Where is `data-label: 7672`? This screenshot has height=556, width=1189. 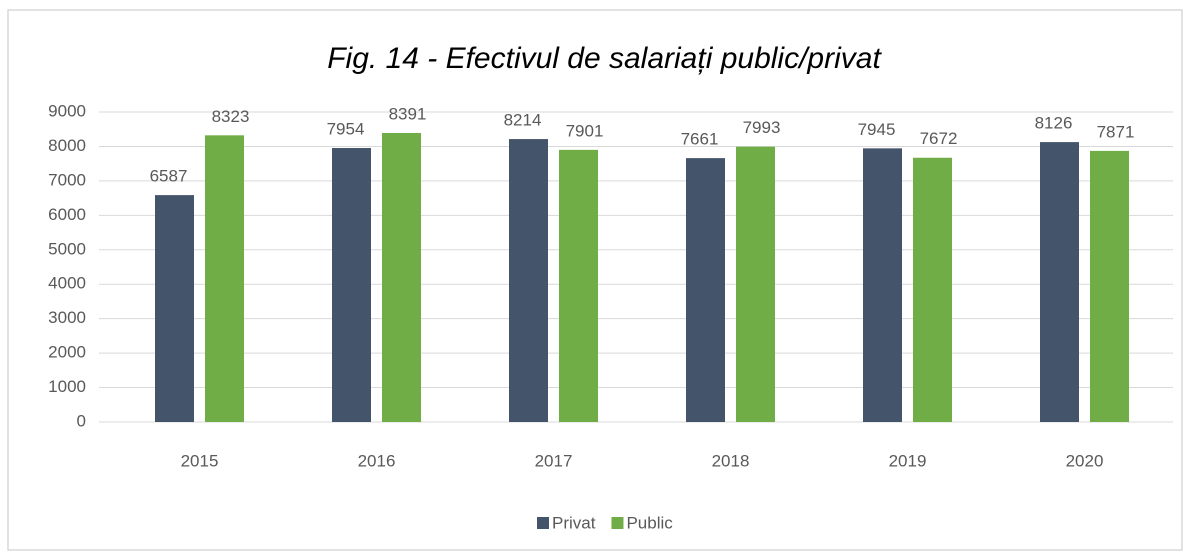
data-label: 7672 is located at coordinates (939, 138).